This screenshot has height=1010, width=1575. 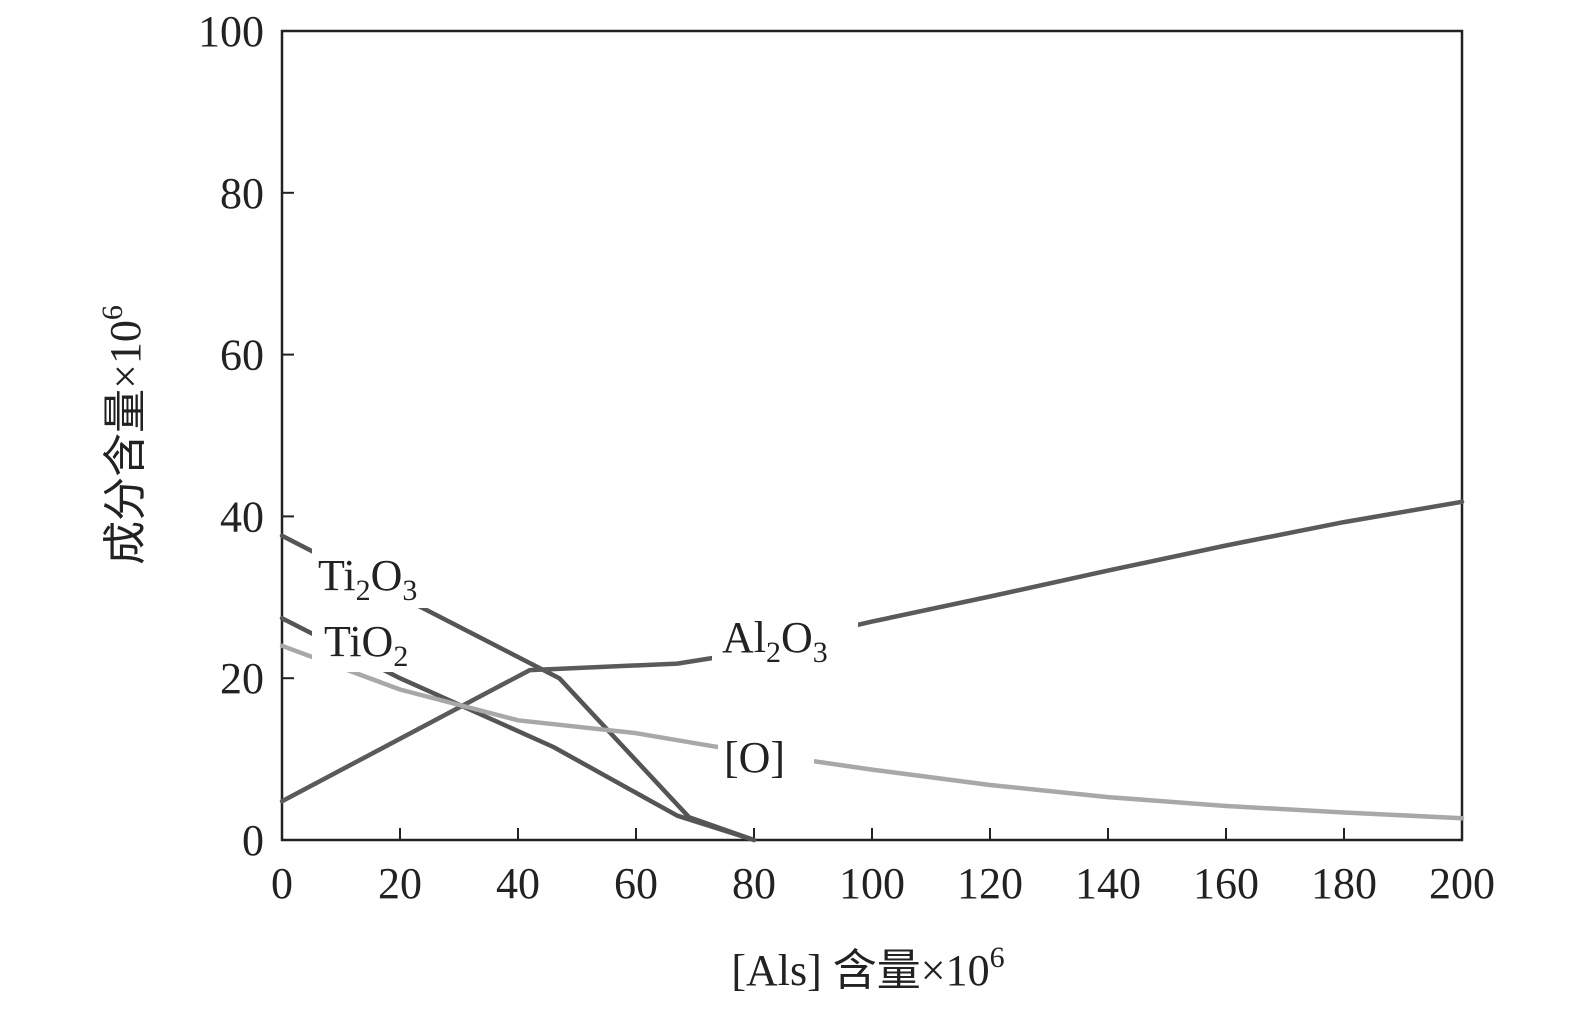 What do you see at coordinates (231, 31) in the screenshot?
I see `y-tick-label: 100` at bounding box center [231, 31].